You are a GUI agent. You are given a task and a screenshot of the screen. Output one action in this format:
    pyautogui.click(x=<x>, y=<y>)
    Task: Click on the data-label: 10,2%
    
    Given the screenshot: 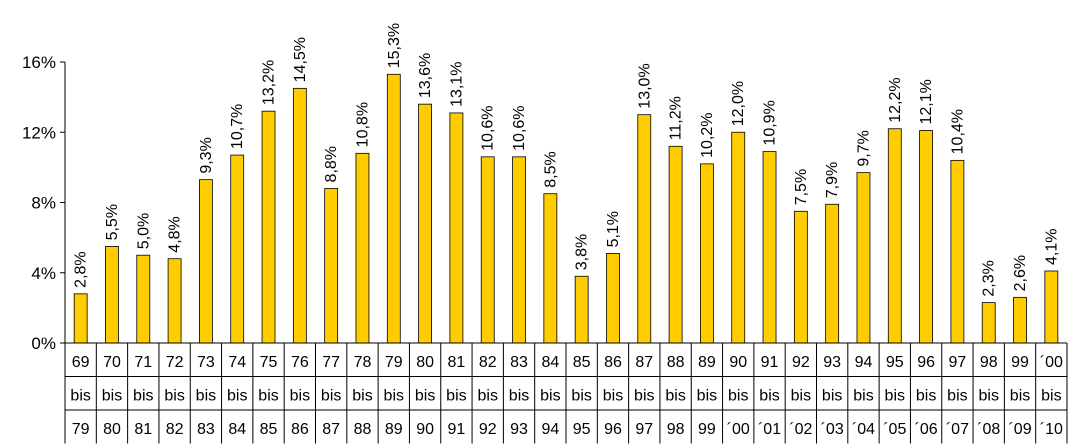 What is the action you would take?
    pyautogui.click(x=707, y=134)
    